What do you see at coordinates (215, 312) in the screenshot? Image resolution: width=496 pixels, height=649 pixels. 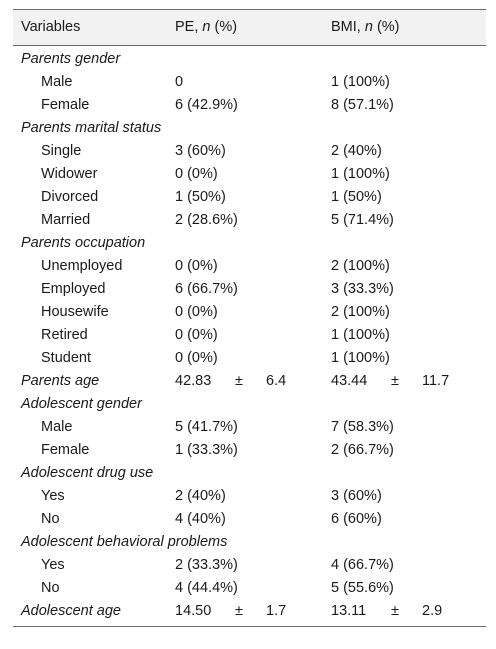 I see `table-row: Housewife 0 (0%) 2 (100%)` at bounding box center [215, 312].